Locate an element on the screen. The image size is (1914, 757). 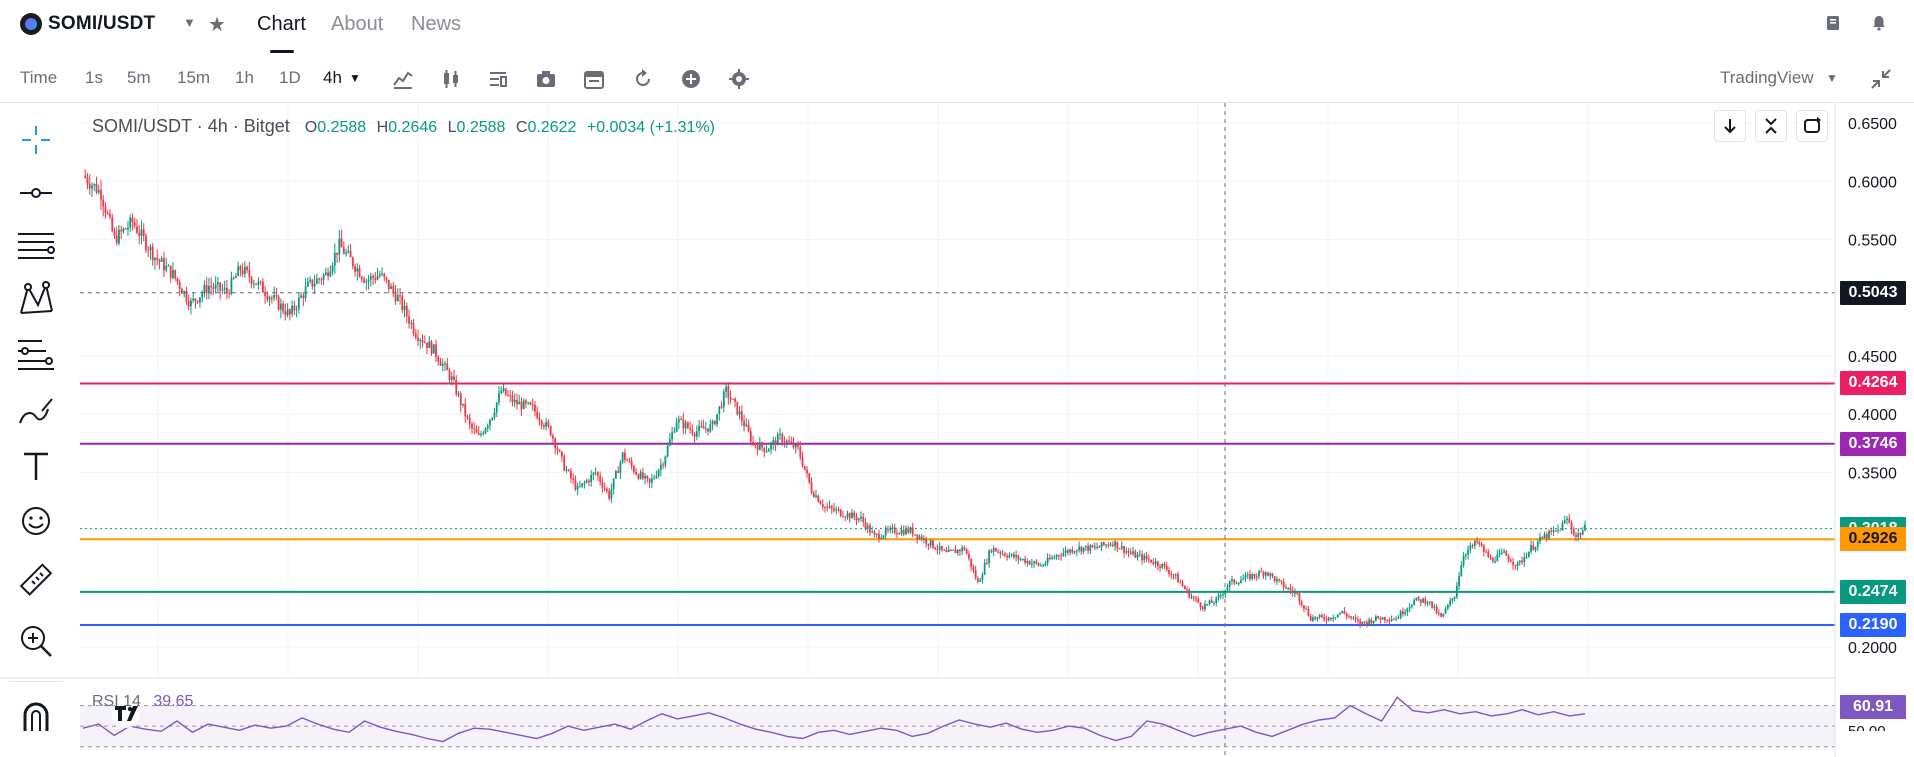
emoji-smiley-icon is located at coordinates (36, 521).